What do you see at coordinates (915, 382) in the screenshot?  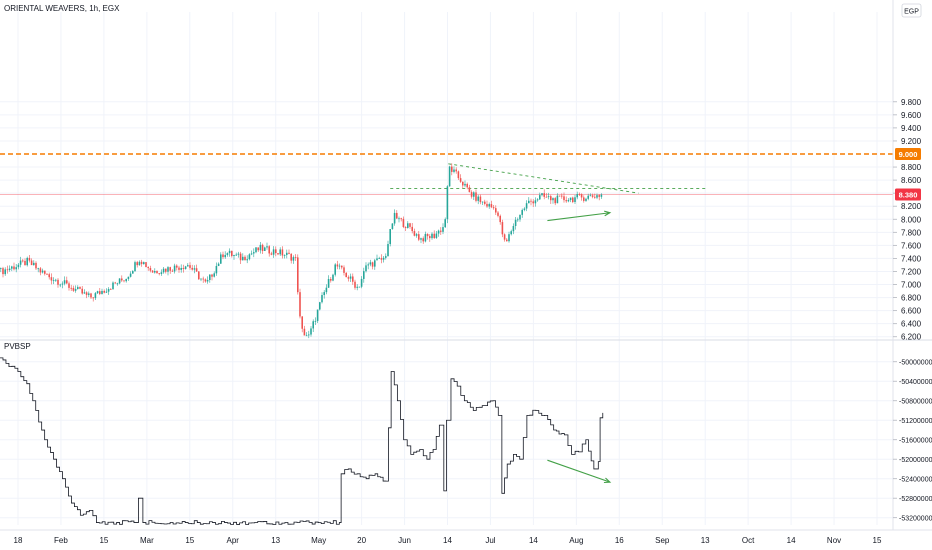 I see `indicator-axis-label: -50400000.000` at bounding box center [915, 382].